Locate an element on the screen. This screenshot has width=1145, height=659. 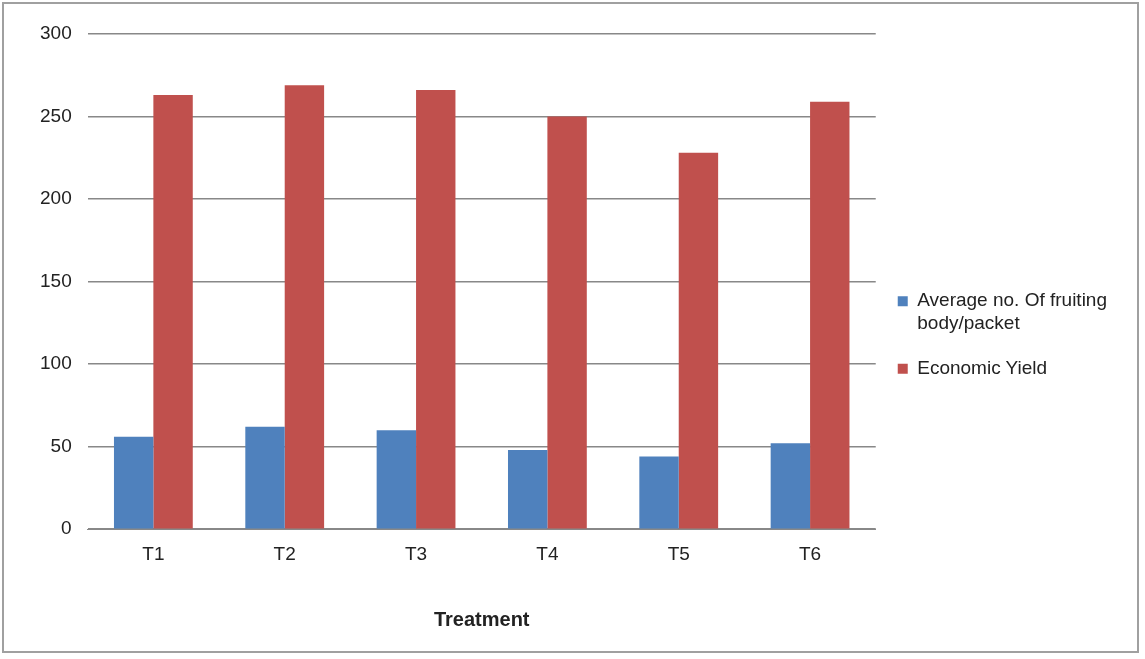
y-tick-label: 200 is located at coordinates (56, 198).